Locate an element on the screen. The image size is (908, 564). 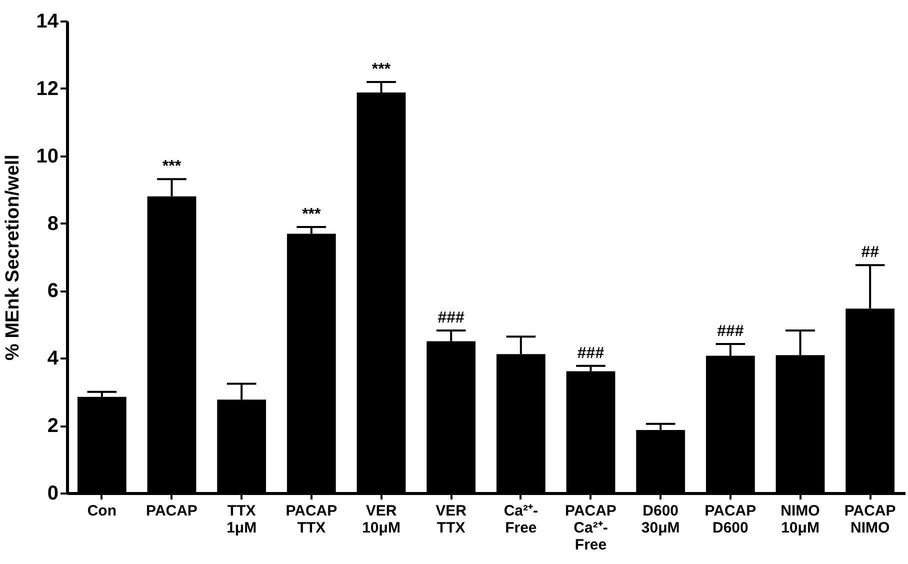
y-tick-label: 14 is located at coordinates (48, 21).